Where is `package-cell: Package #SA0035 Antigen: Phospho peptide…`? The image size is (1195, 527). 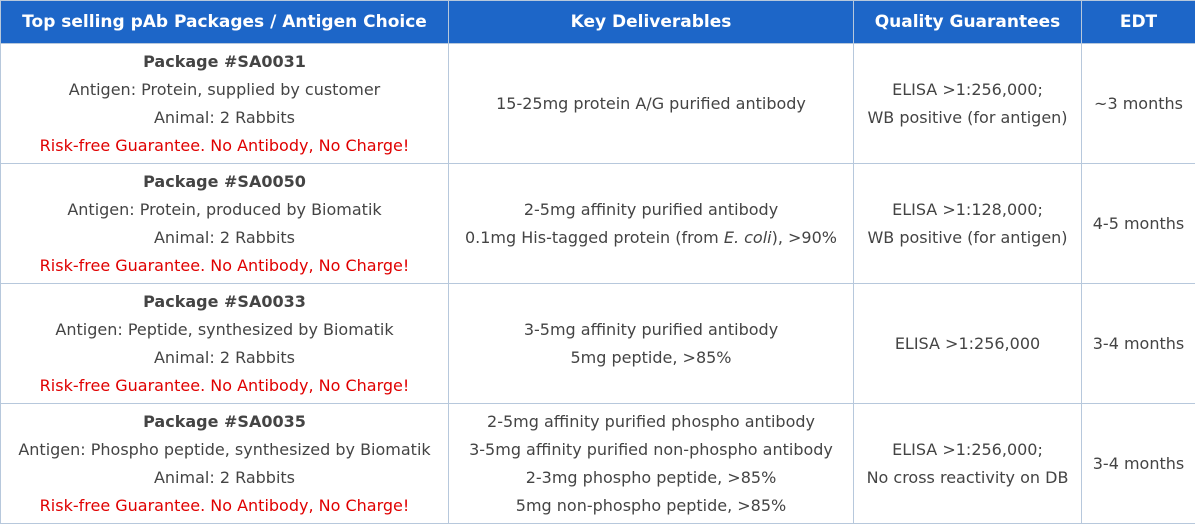 package-cell: Package #SA0035 Antigen: Phospho peptide… is located at coordinates (224, 463).